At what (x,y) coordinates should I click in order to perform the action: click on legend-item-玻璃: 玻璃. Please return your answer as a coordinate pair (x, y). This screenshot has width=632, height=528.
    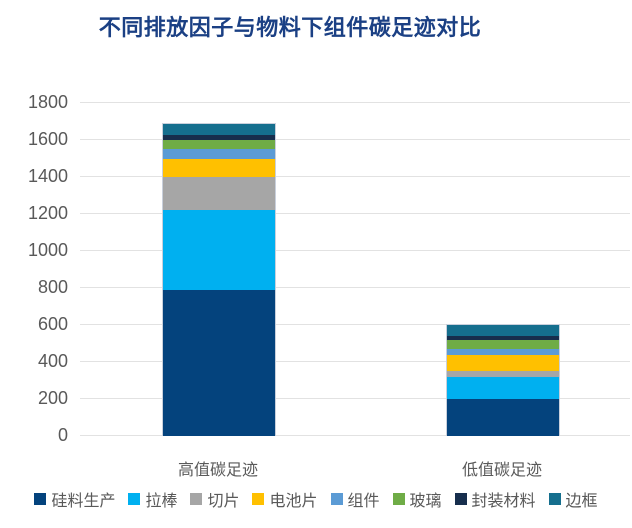
    Looking at the image, I should click on (417, 499).